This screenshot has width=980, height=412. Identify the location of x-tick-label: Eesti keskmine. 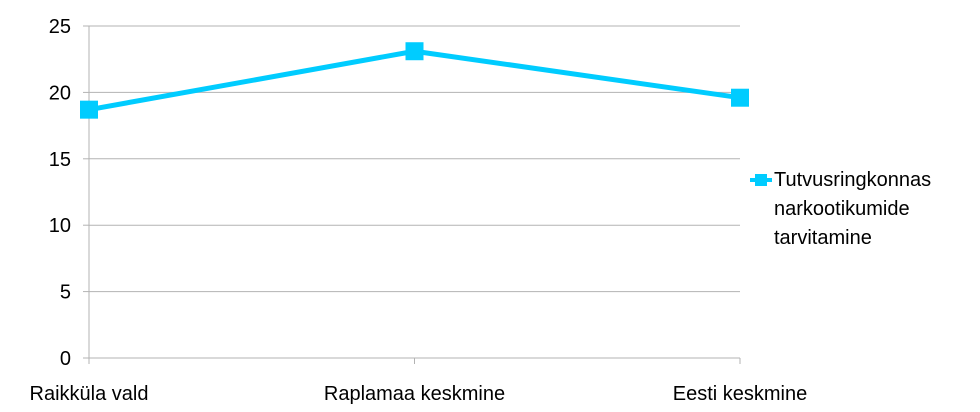
(740, 394).